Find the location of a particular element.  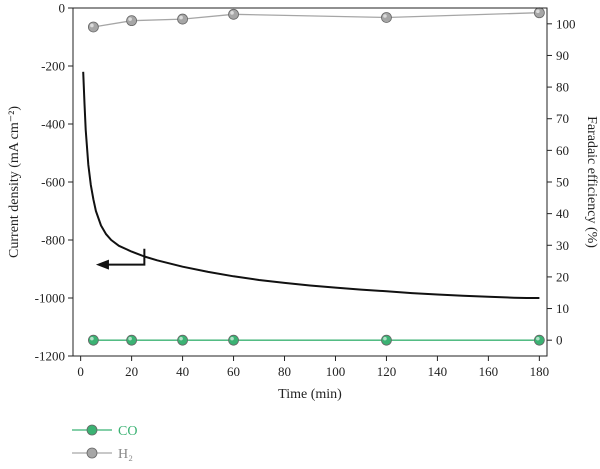

left-y-tick-label: -400 is located at coordinates (53, 124).